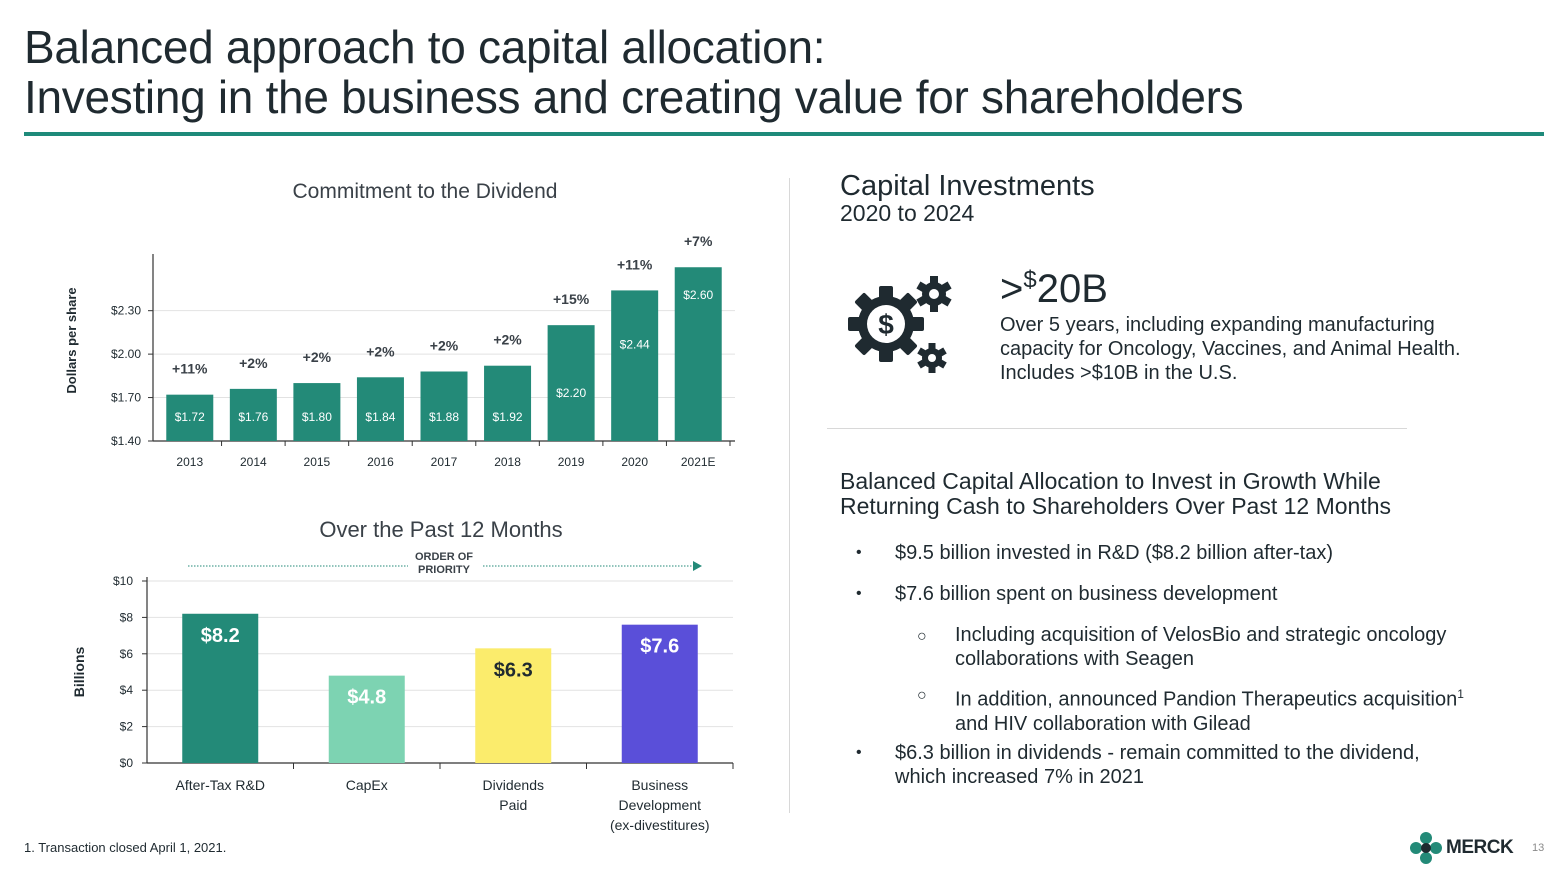 The height and width of the screenshot is (875, 1563). What do you see at coordinates (1072, 289) in the screenshot?
I see `amount-value: 20B` at bounding box center [1072, 289].